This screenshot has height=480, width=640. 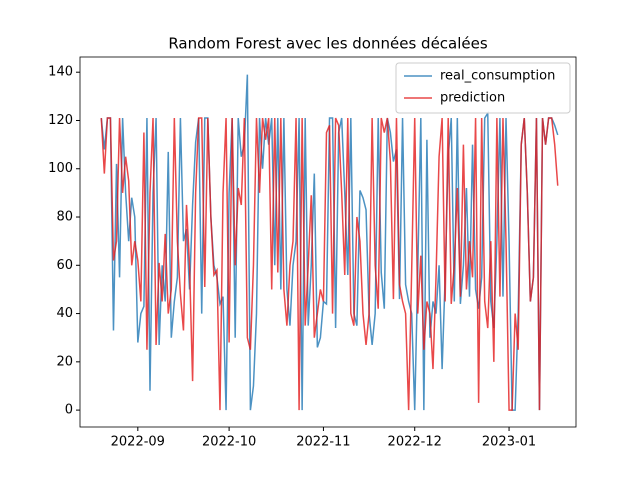 I want to click on y-tick-label: 80, so click(x=64, y=217).